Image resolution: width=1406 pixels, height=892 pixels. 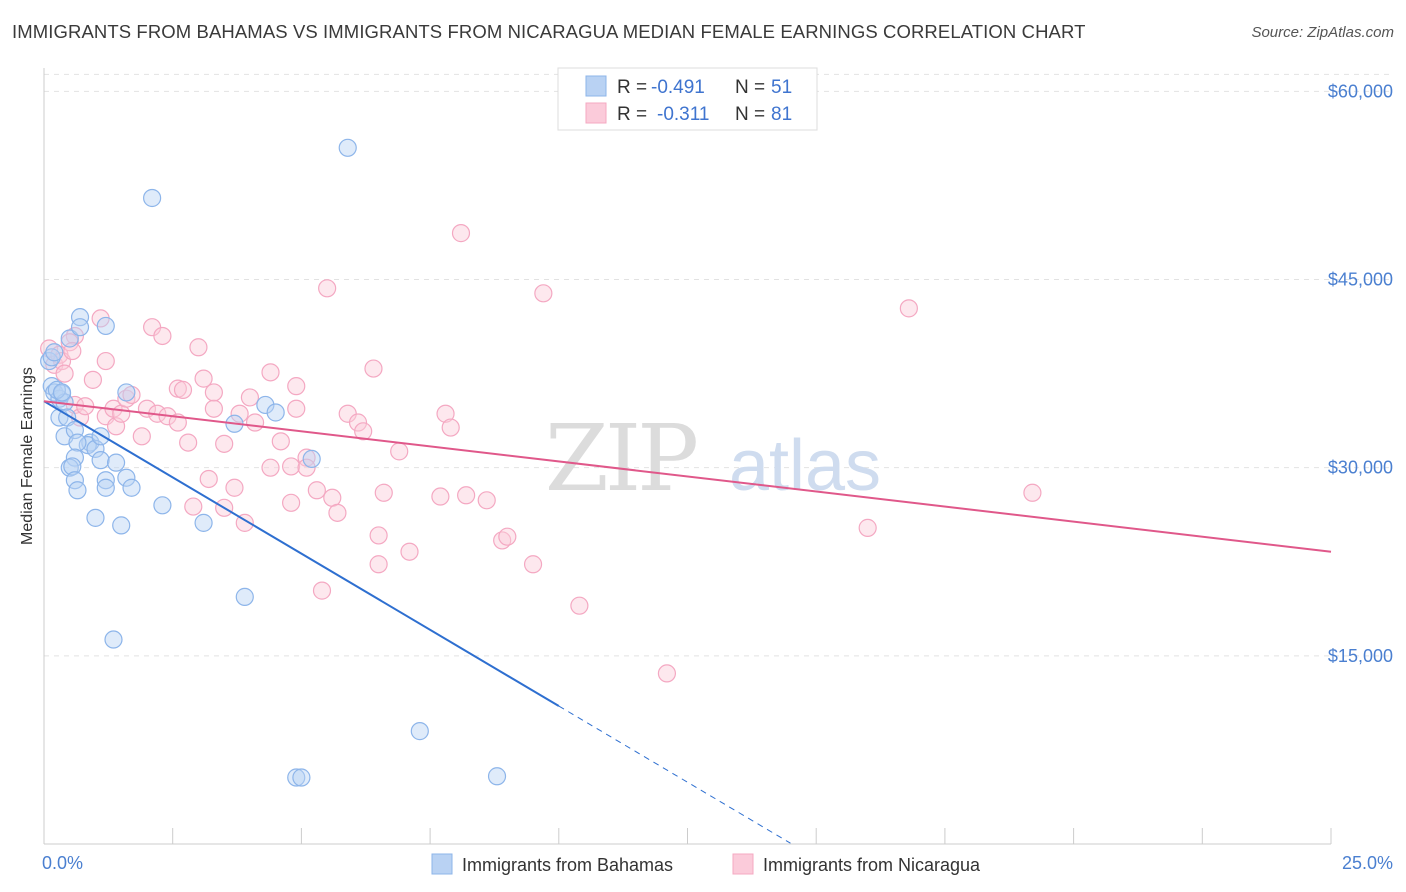 I want to click on watermark-zip: ZIP, so click(x=620, y=458).